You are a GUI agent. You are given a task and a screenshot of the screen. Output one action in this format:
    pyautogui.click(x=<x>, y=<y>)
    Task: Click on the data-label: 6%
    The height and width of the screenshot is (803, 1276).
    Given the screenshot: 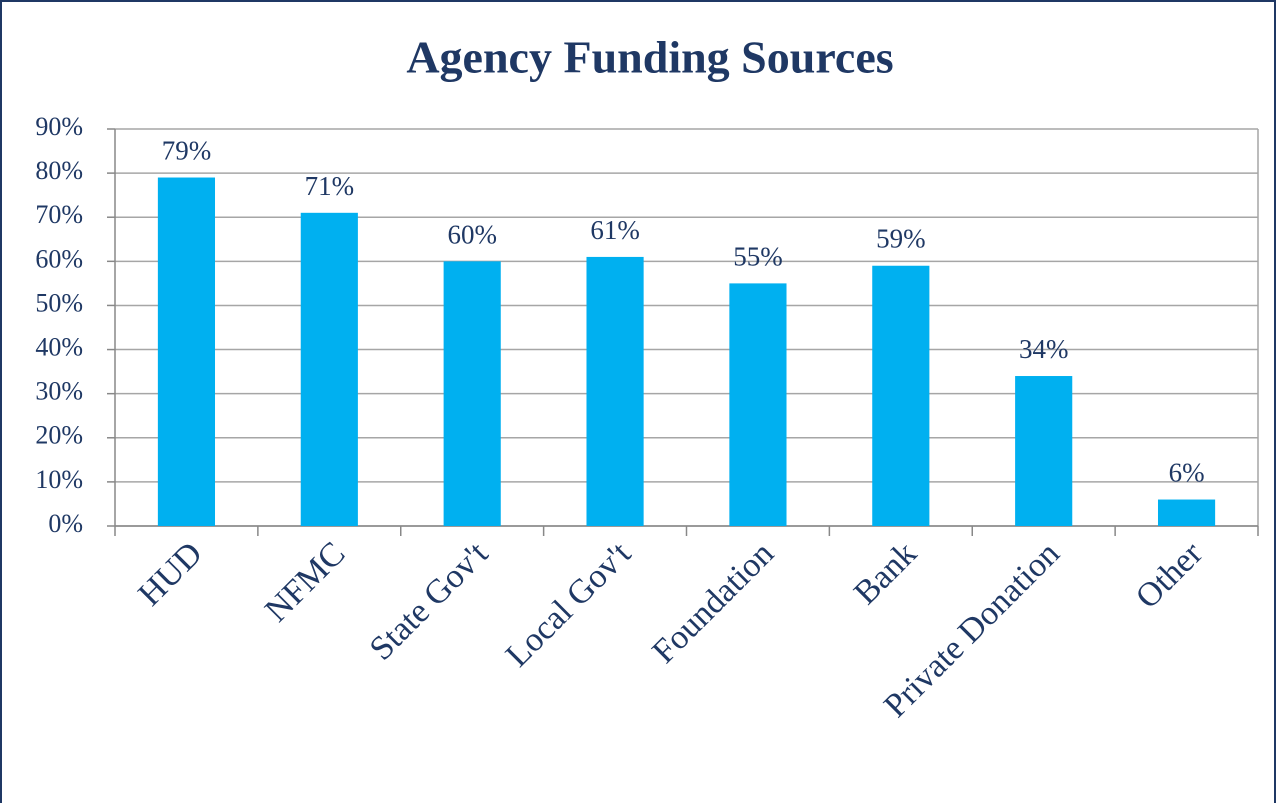 What is the action you would take?
    pyautogui.click(x=1187, y=473)
    